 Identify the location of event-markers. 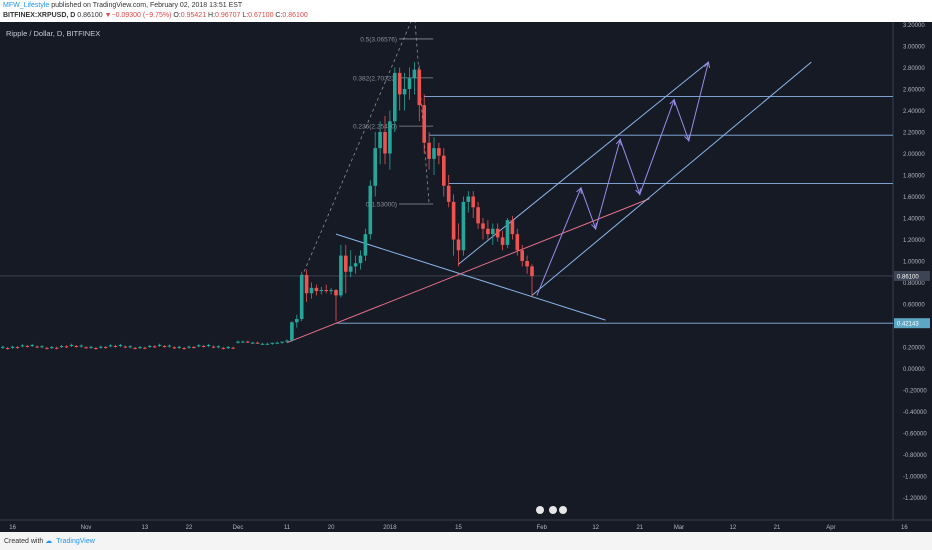
(551, 510).